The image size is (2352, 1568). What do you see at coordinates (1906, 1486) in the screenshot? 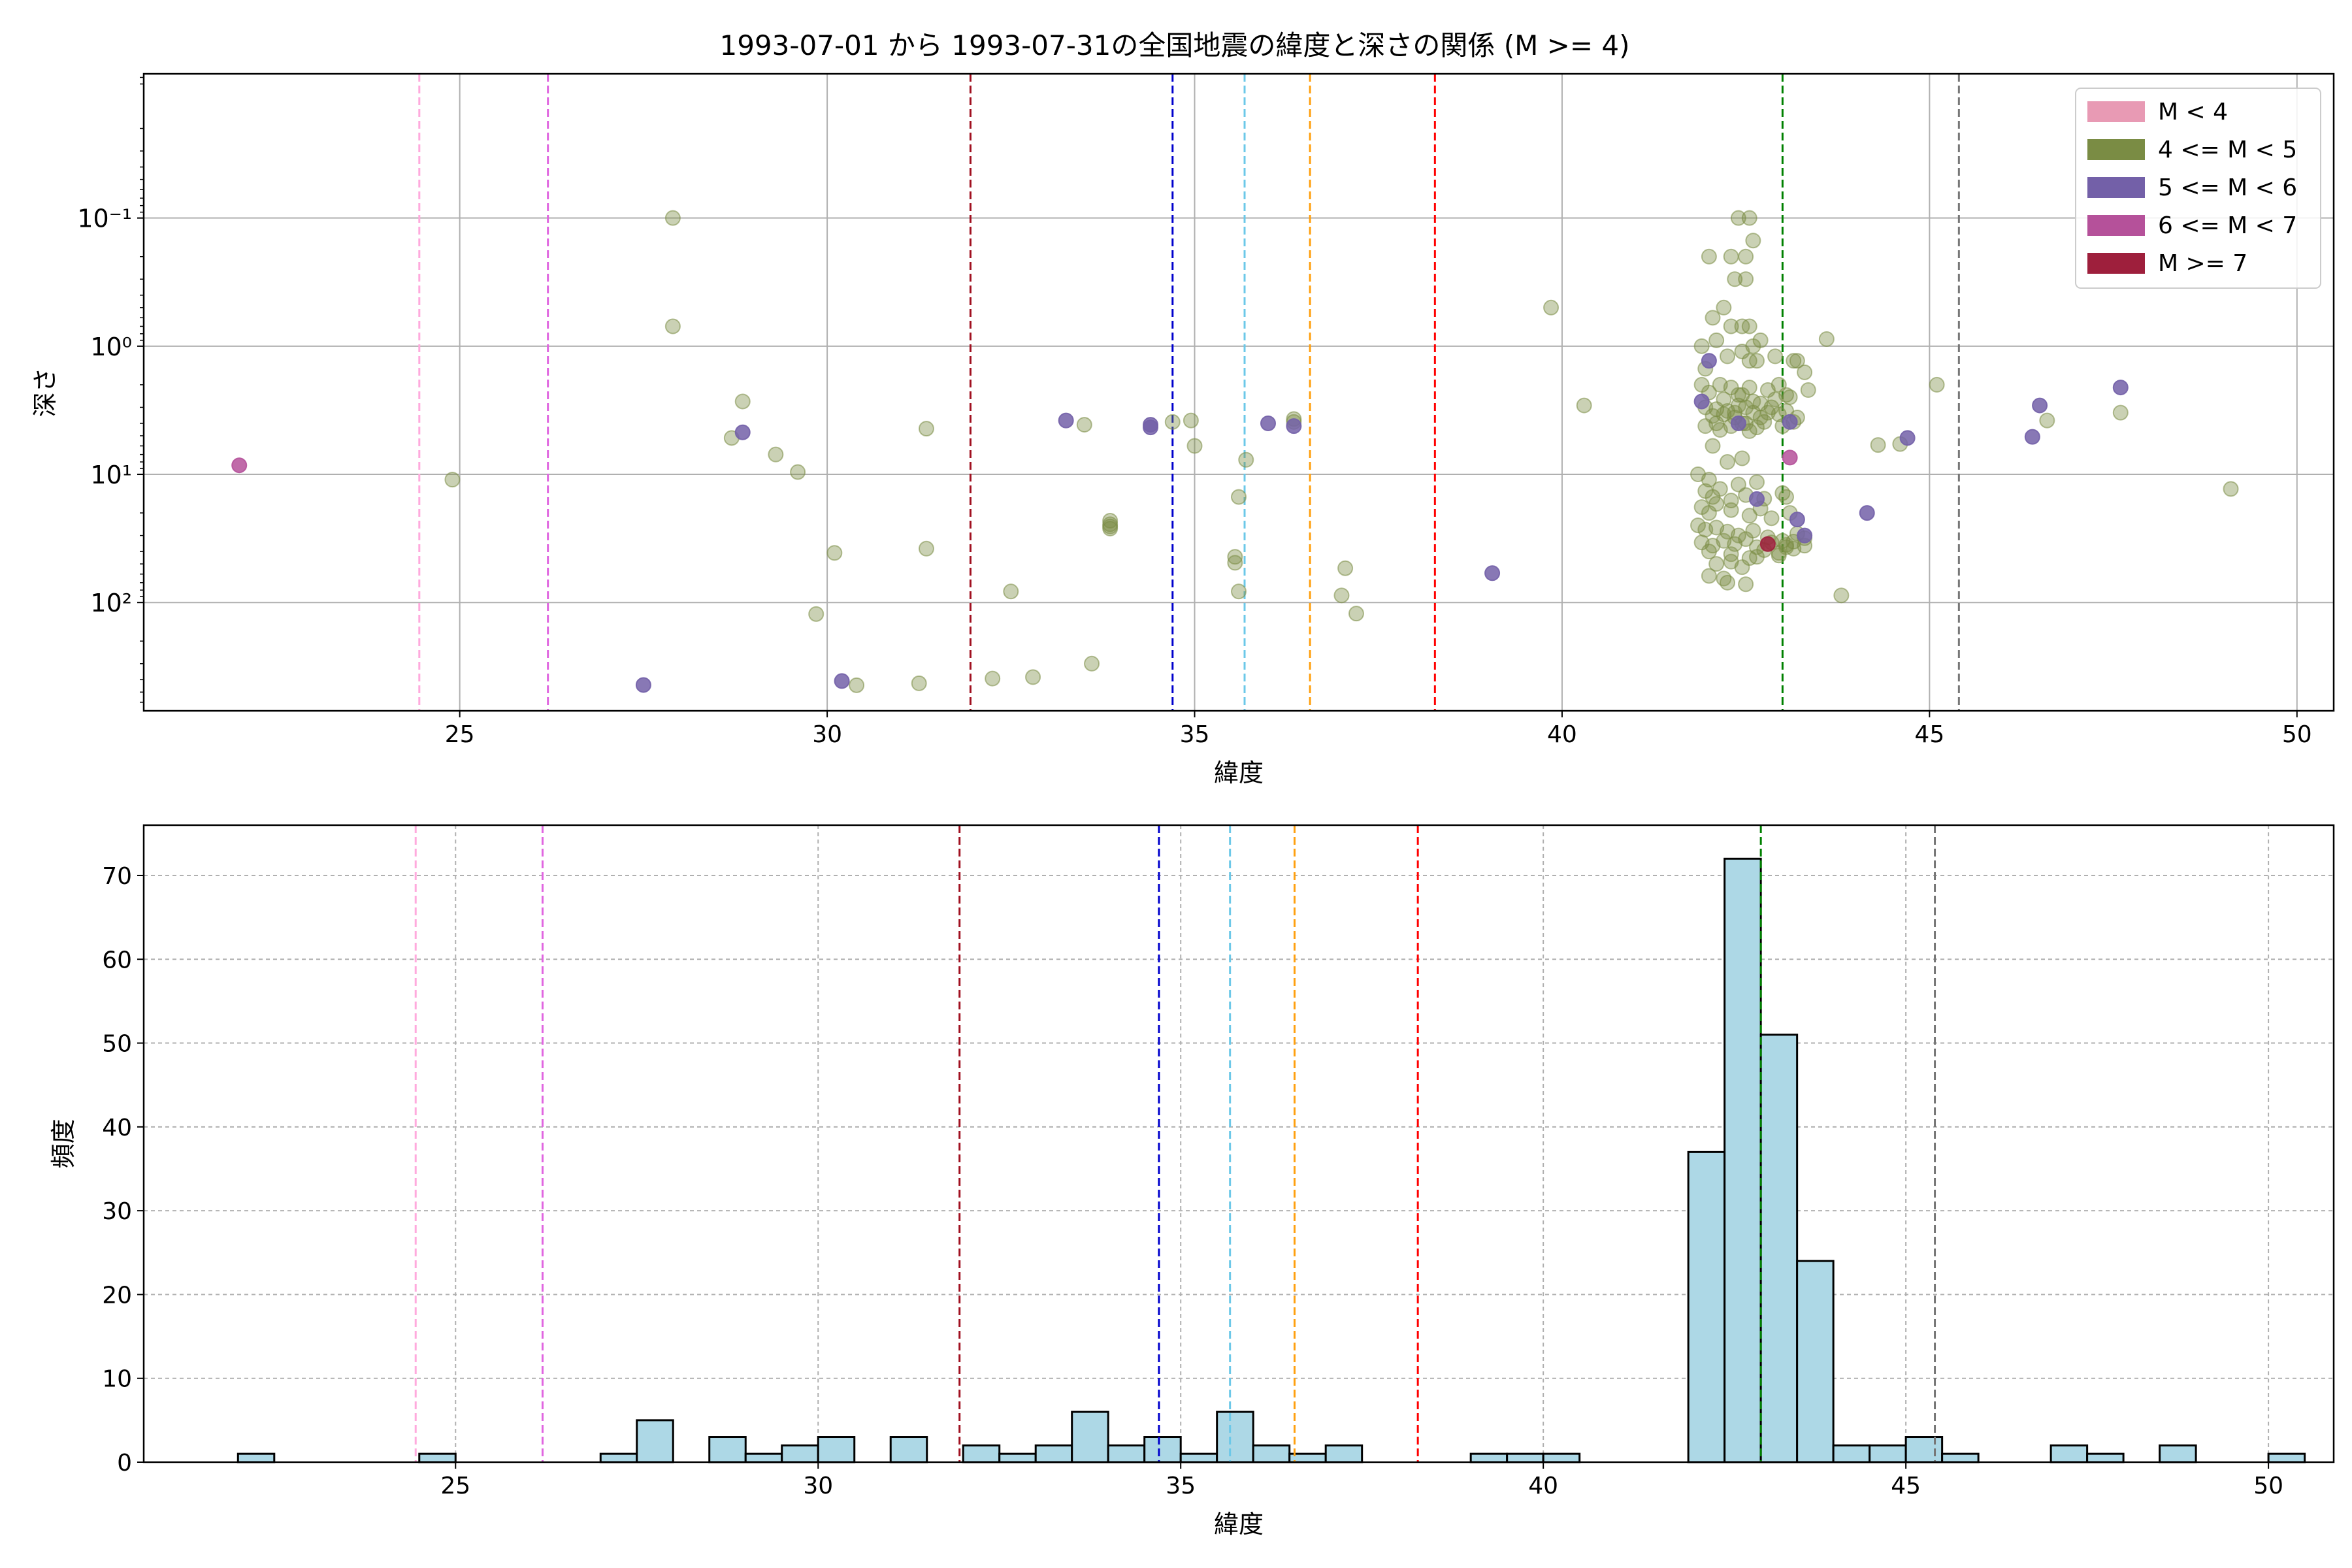
I see `x-tick-label: 45` at bounding box center [1906, 1486].